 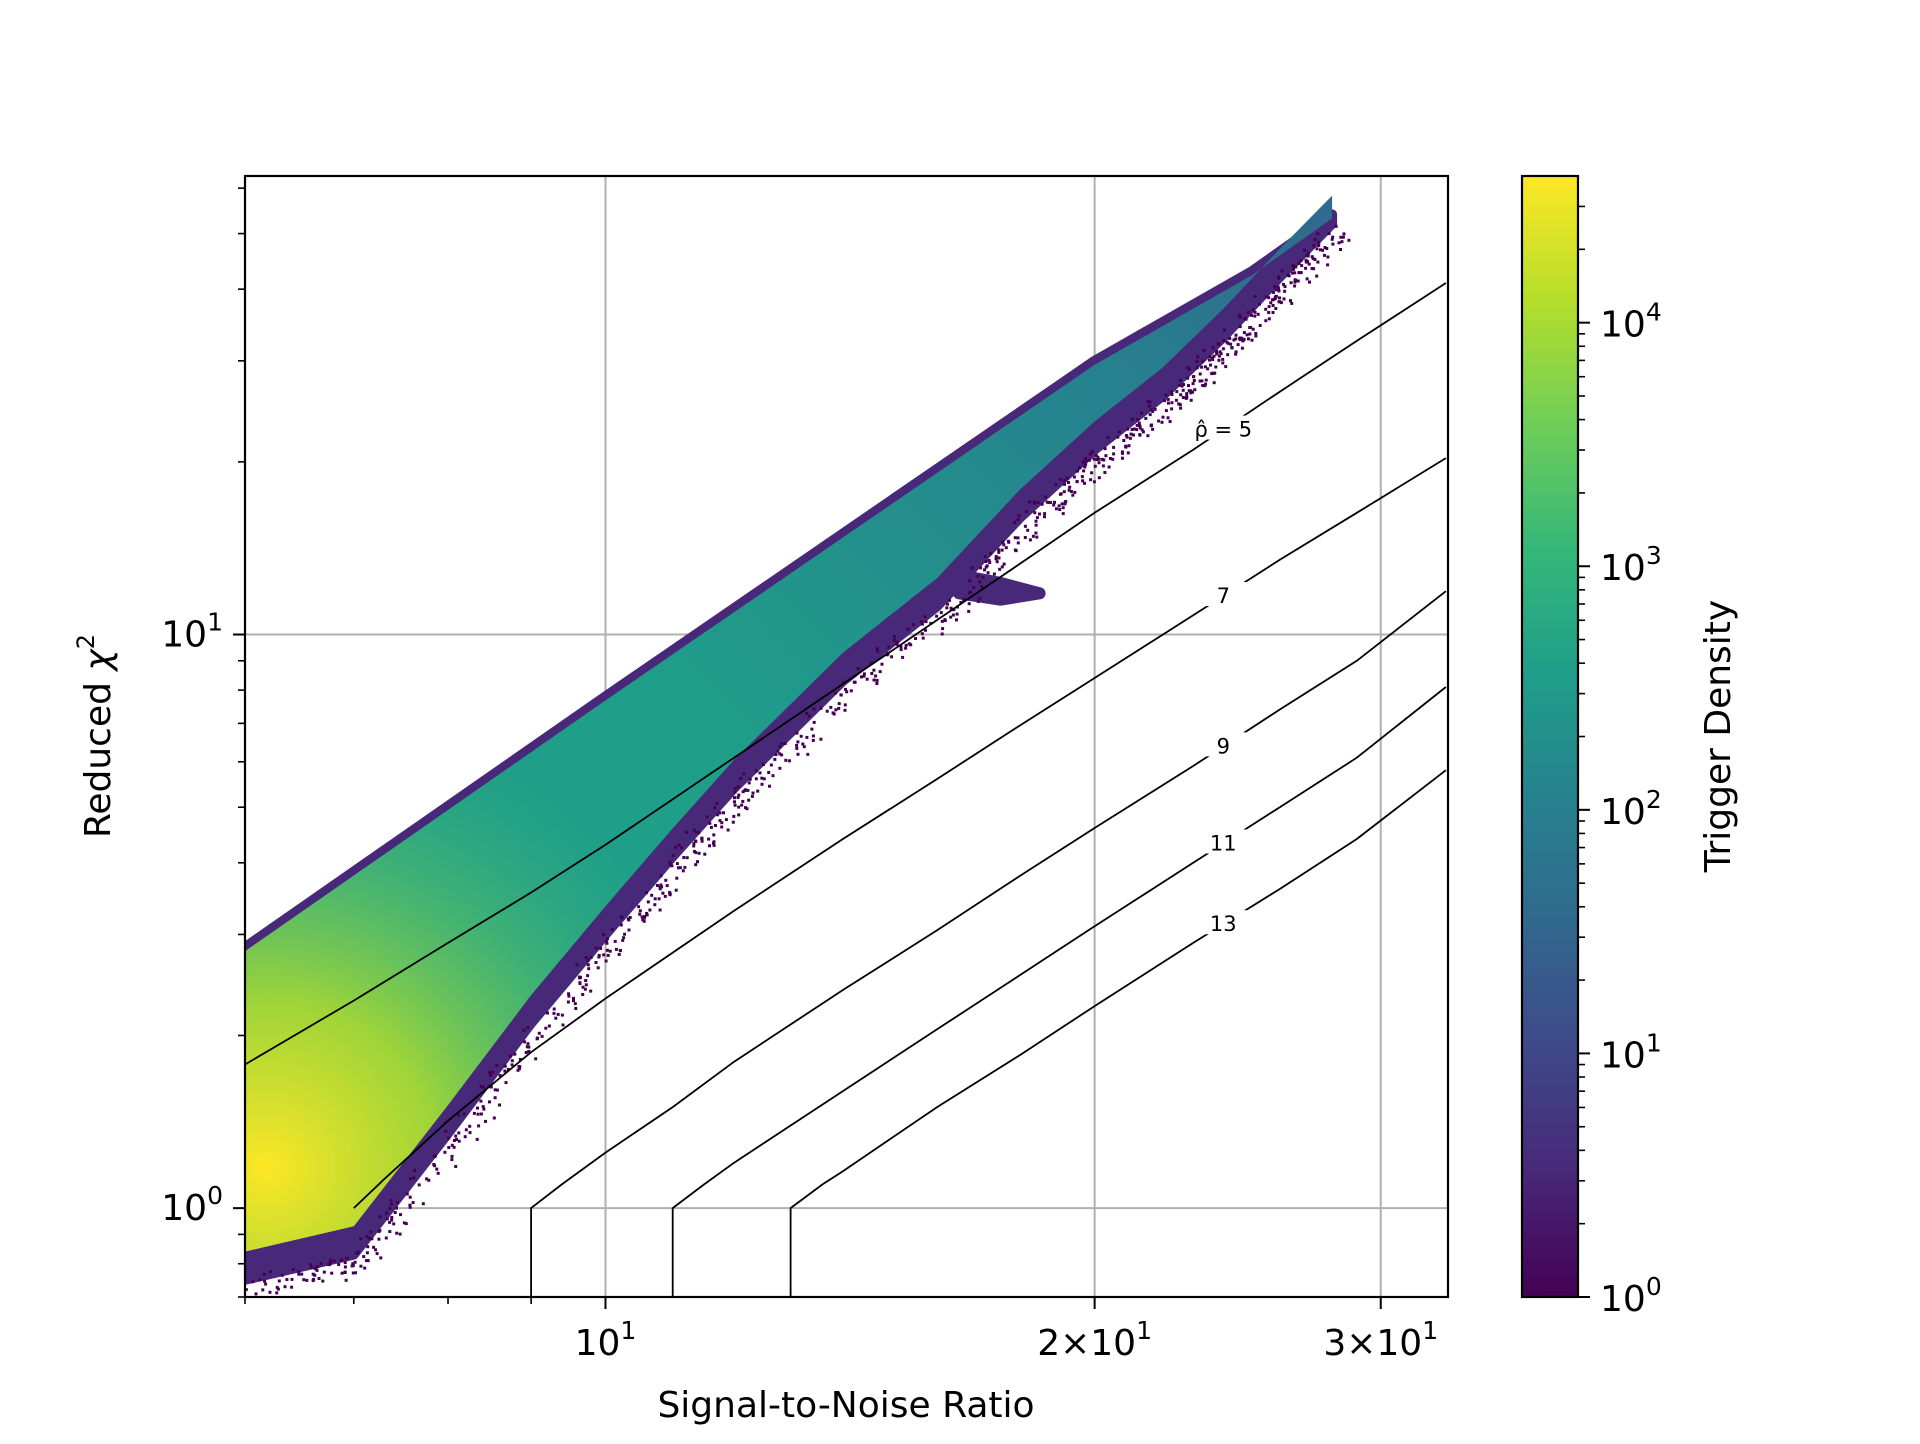 What do you see at coordinates (215, 1195) in the screenshot?
I see `y-tick-label-exponent: 0` at bounding box center [215, 1195].